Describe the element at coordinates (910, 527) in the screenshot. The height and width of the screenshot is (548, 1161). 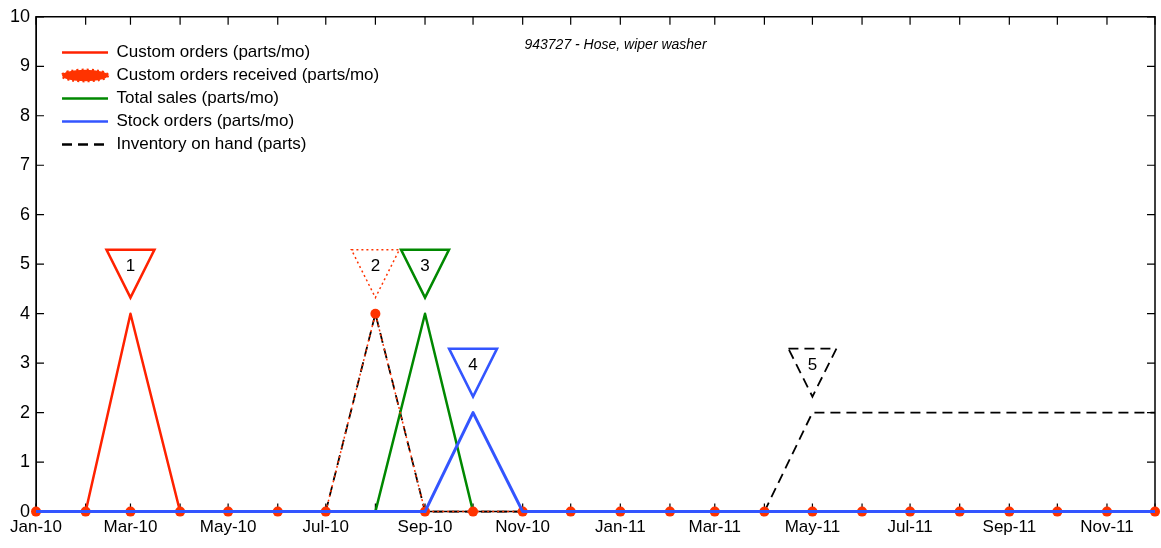
I see `x-tick-label: Jul-11` at that location.